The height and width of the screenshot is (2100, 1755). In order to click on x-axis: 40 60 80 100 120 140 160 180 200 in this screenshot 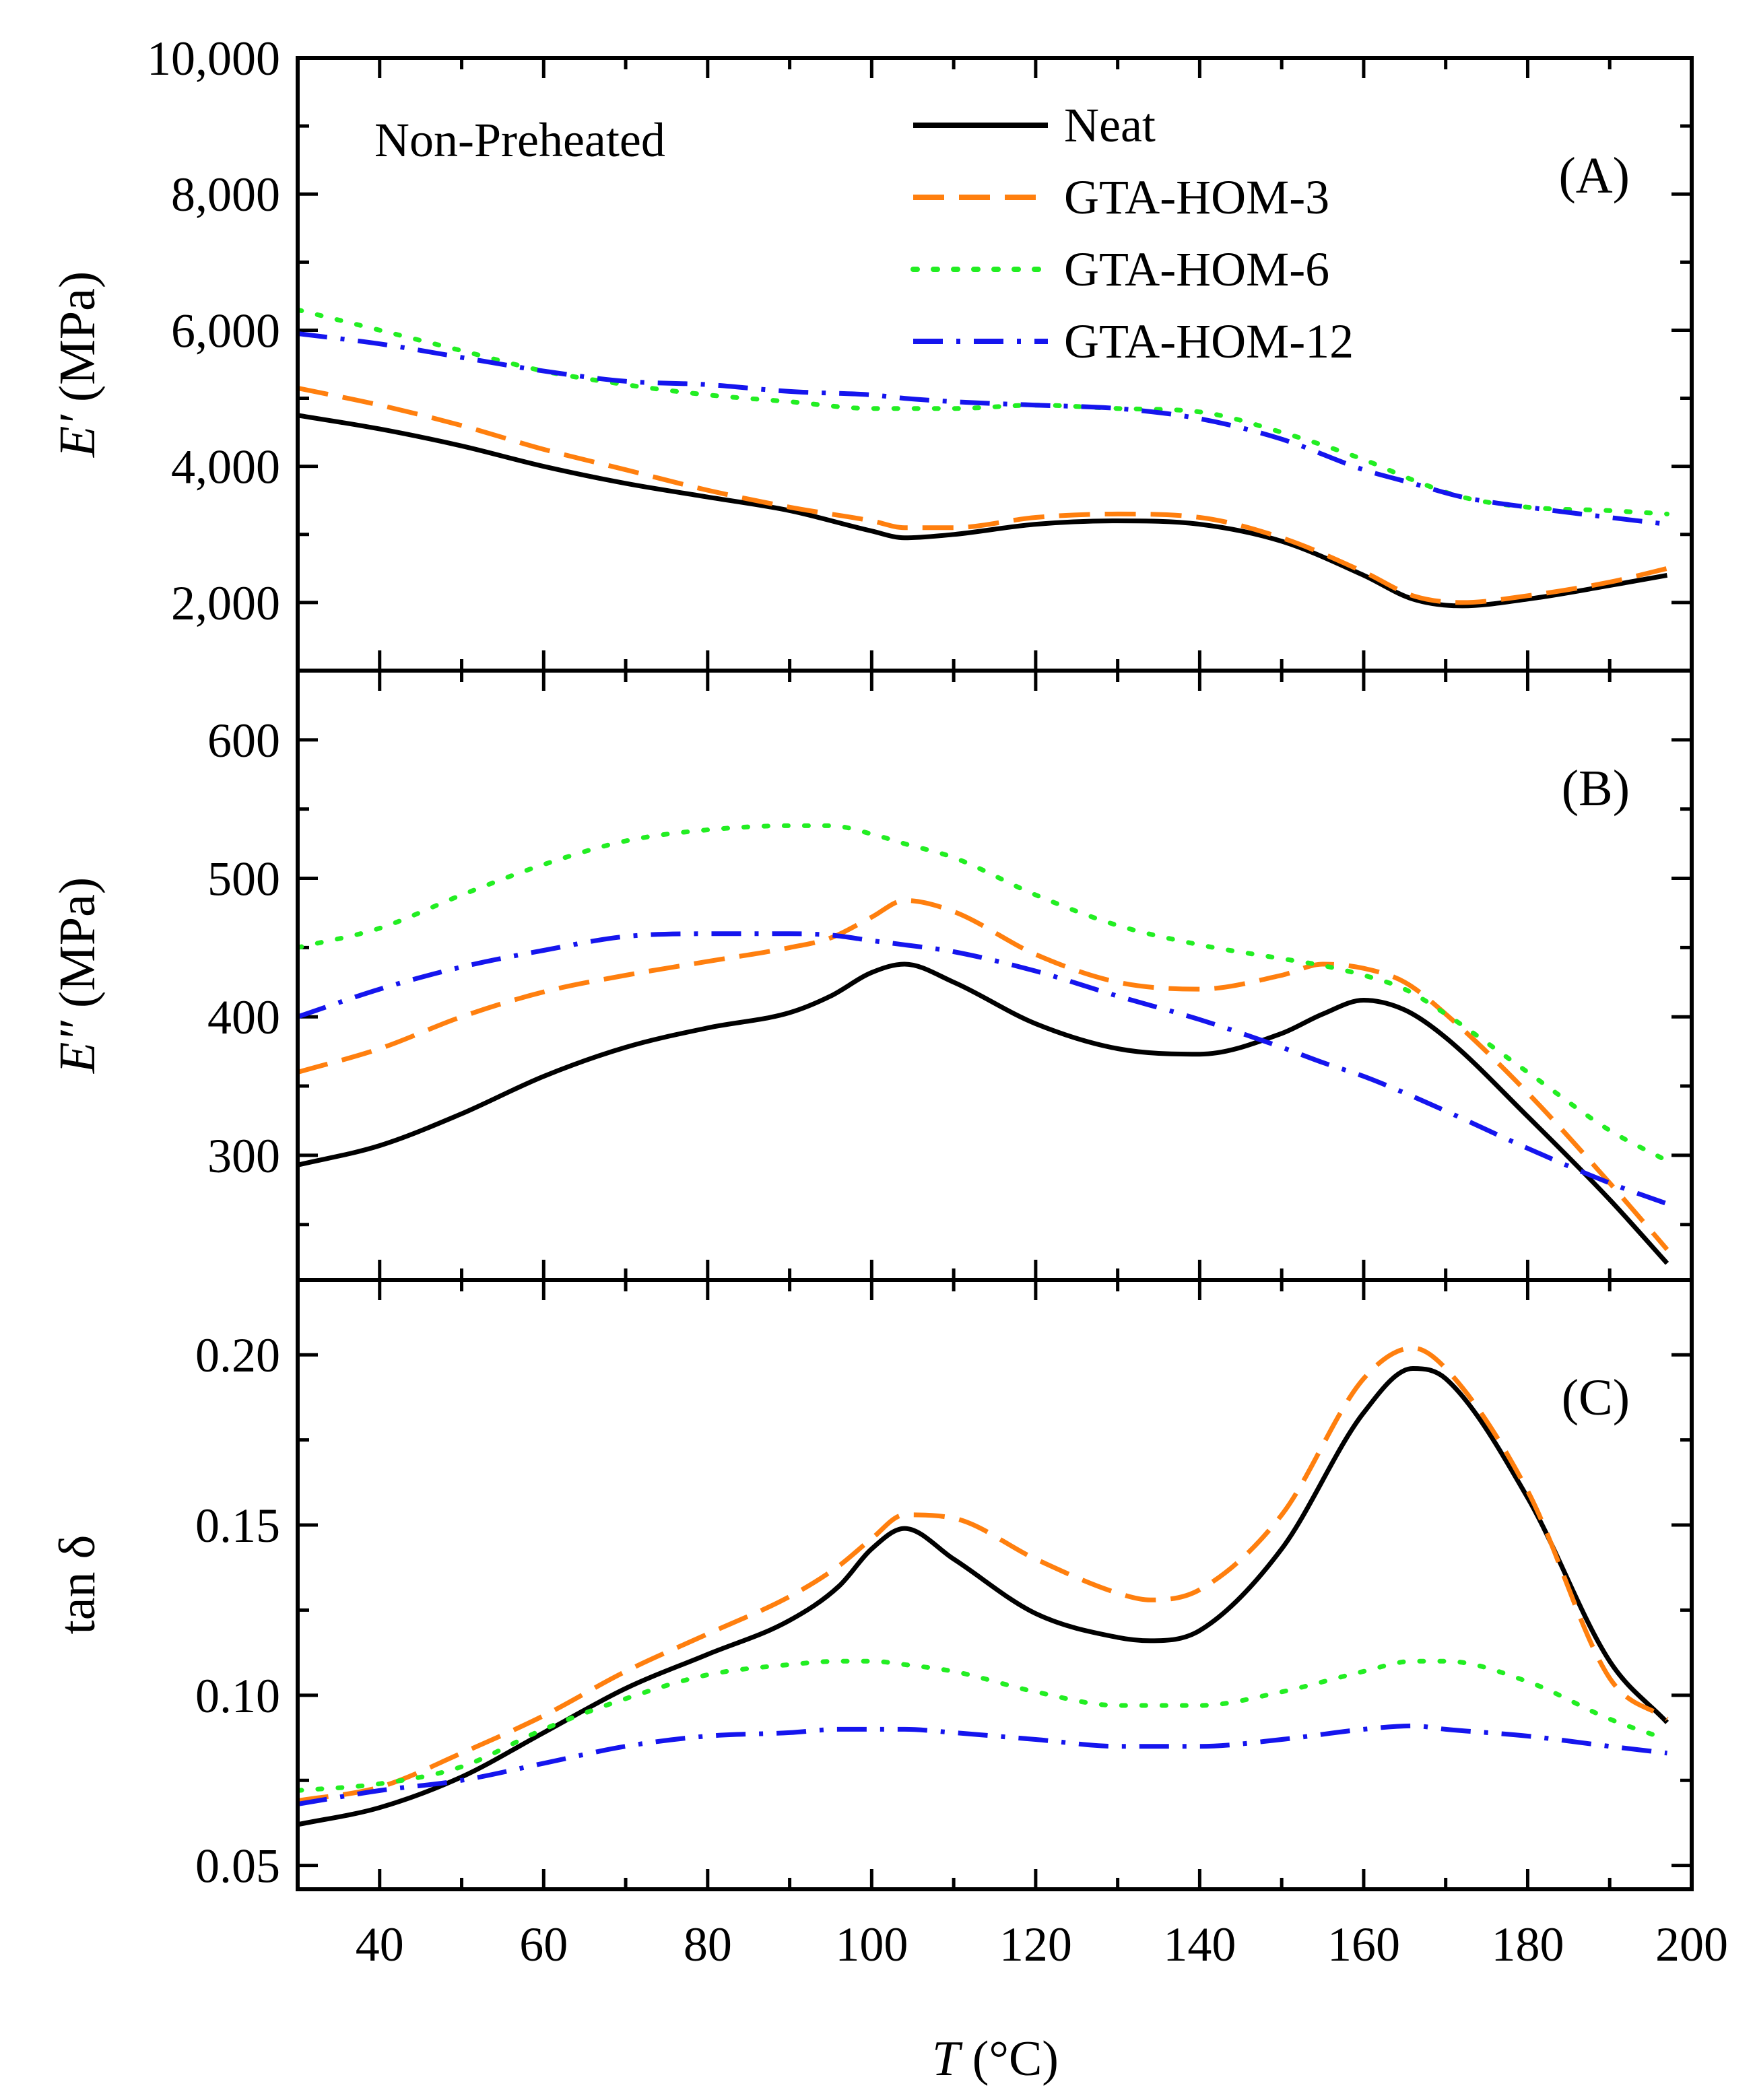, I will do `click(1042, 1944)`.